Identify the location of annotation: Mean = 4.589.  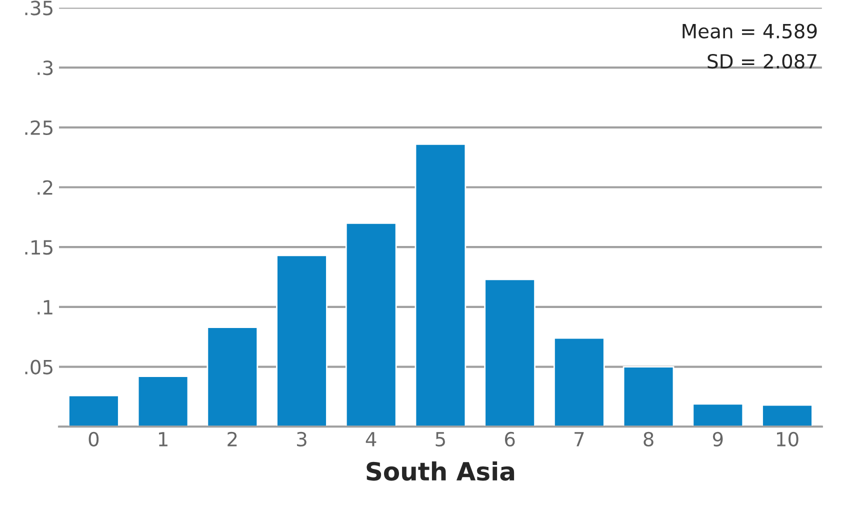
(749, 31).